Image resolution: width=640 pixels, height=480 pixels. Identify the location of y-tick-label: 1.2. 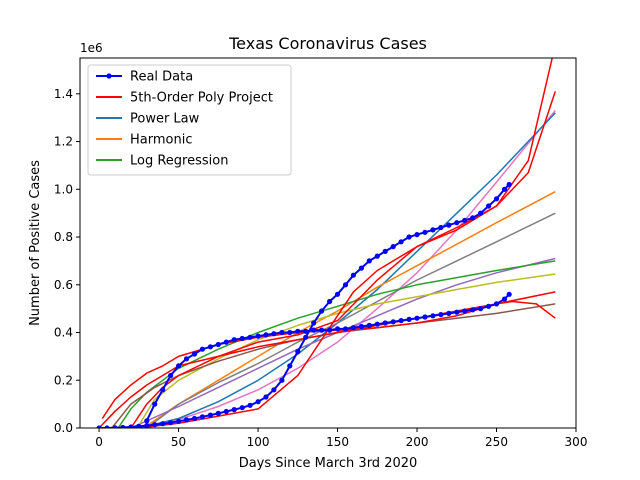
(63, 142).